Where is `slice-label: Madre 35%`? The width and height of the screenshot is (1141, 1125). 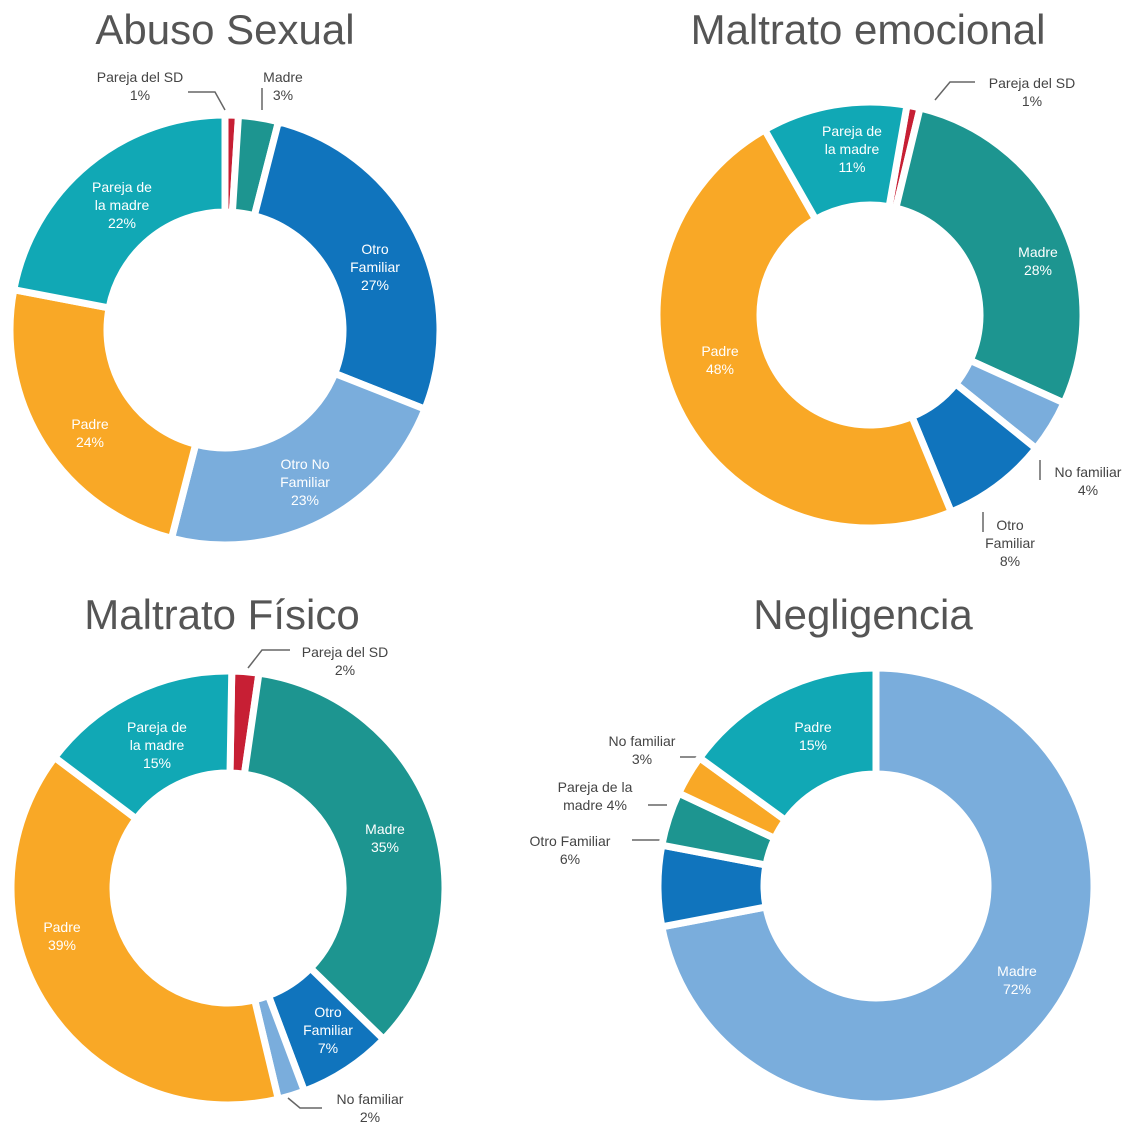
slice-label: Madre 35% is located at coordinates (385, 838).